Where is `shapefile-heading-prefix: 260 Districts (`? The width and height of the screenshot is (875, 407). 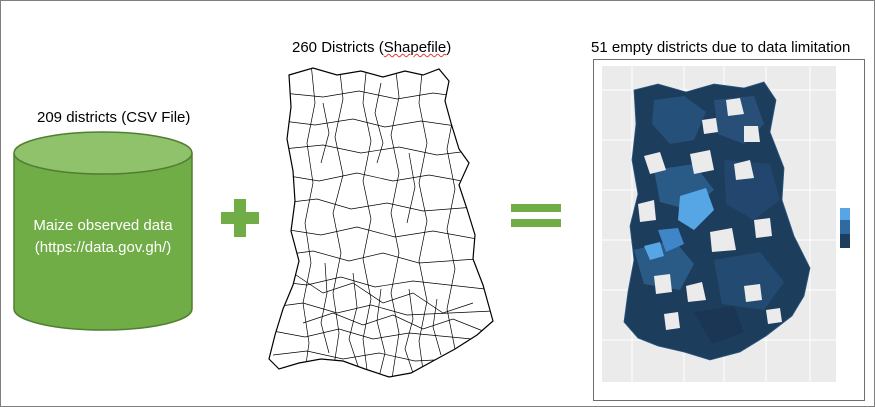 shapefile-heading-prefix: 260 Districts ( is located at coordinates (338, 47).